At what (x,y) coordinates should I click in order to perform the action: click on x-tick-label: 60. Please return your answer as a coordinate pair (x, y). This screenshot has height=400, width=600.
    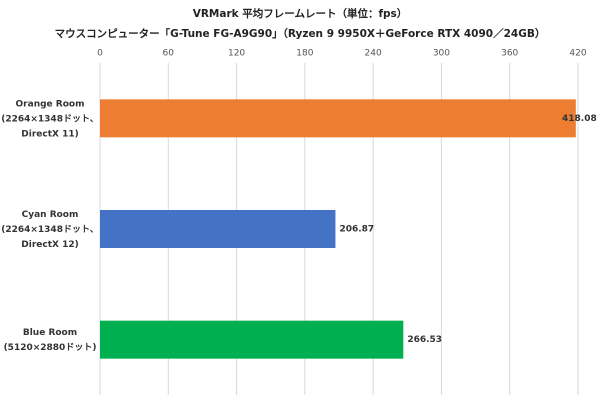
    Looking at the image, I should click on (169, 54).